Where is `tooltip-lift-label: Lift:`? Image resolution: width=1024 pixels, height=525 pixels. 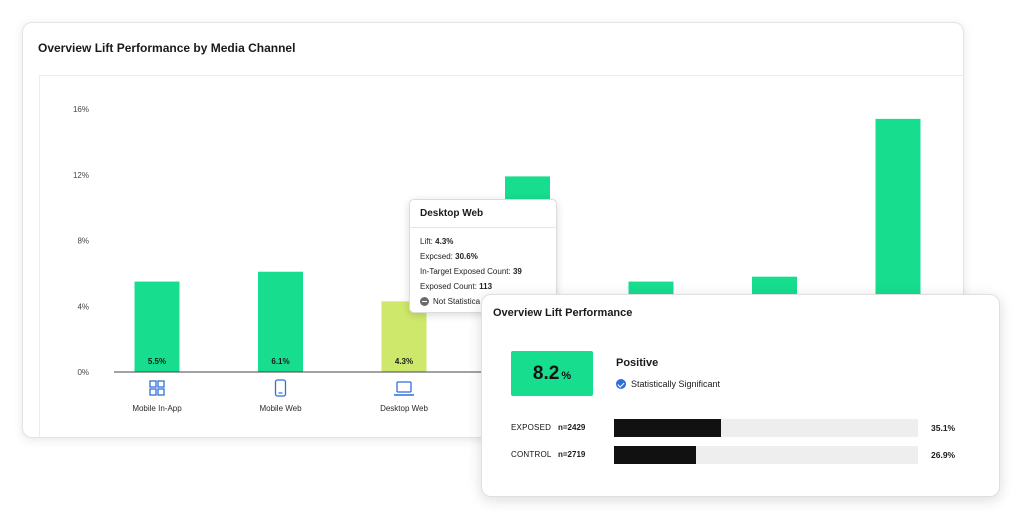
tooltip-lift-label: Lift: is located at coordinates (426, 241).